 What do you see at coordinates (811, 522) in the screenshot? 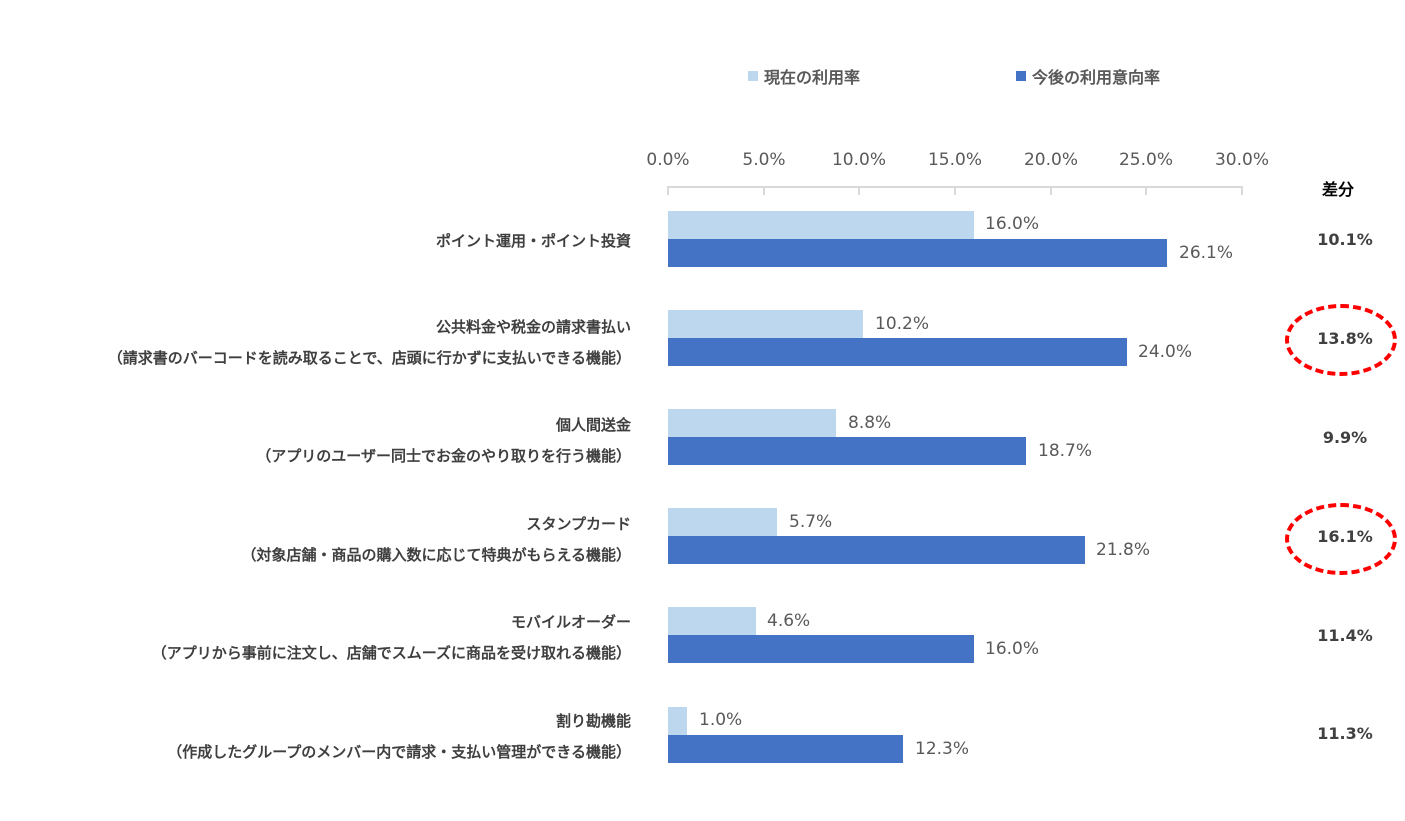
I see `value-label-current: 5.7%` at bounding box center [811, 522].